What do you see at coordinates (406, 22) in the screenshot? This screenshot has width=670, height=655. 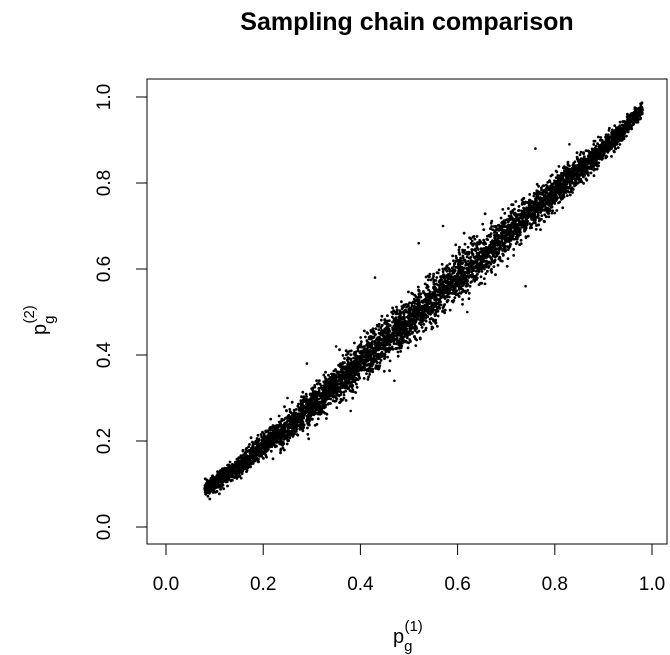 I see `chart-title: Sampling chain comparison` at bounding box center [406, 22].